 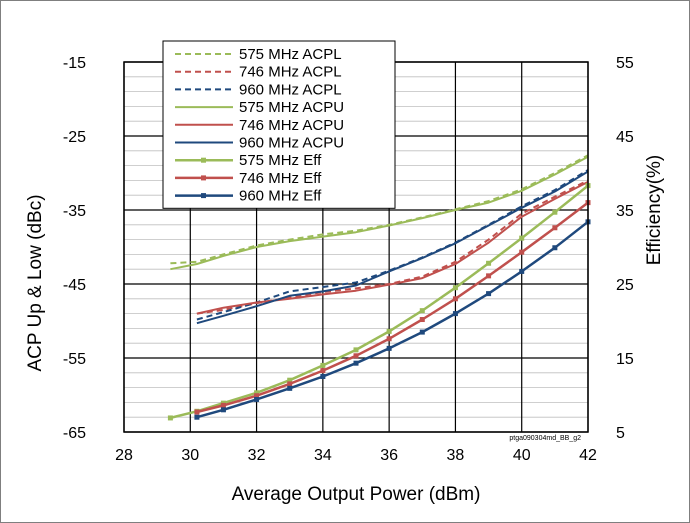 I want to click on y-tick-label: -65, so click(x=74, y=433).